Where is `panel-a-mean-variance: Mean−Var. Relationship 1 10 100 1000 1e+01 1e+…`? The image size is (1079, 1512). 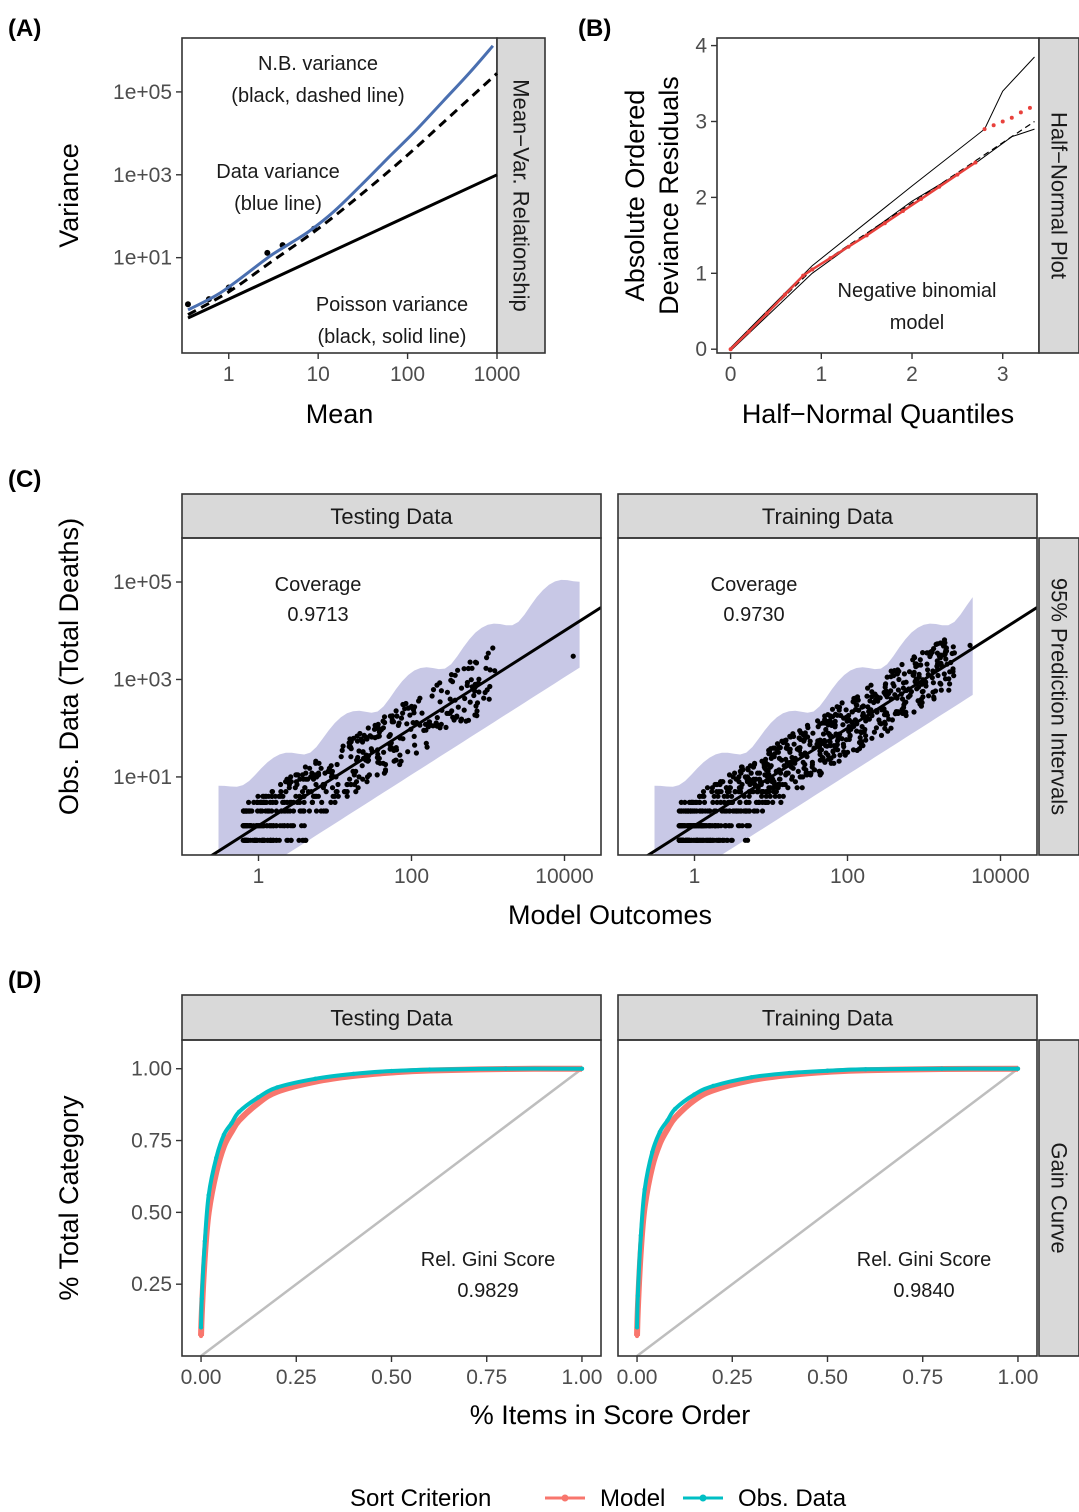
panel-a-mean-variance: Mean−Var. Relationship 1 10 100 1000 1e+01 1e+… is located at coordinates (300, 233).